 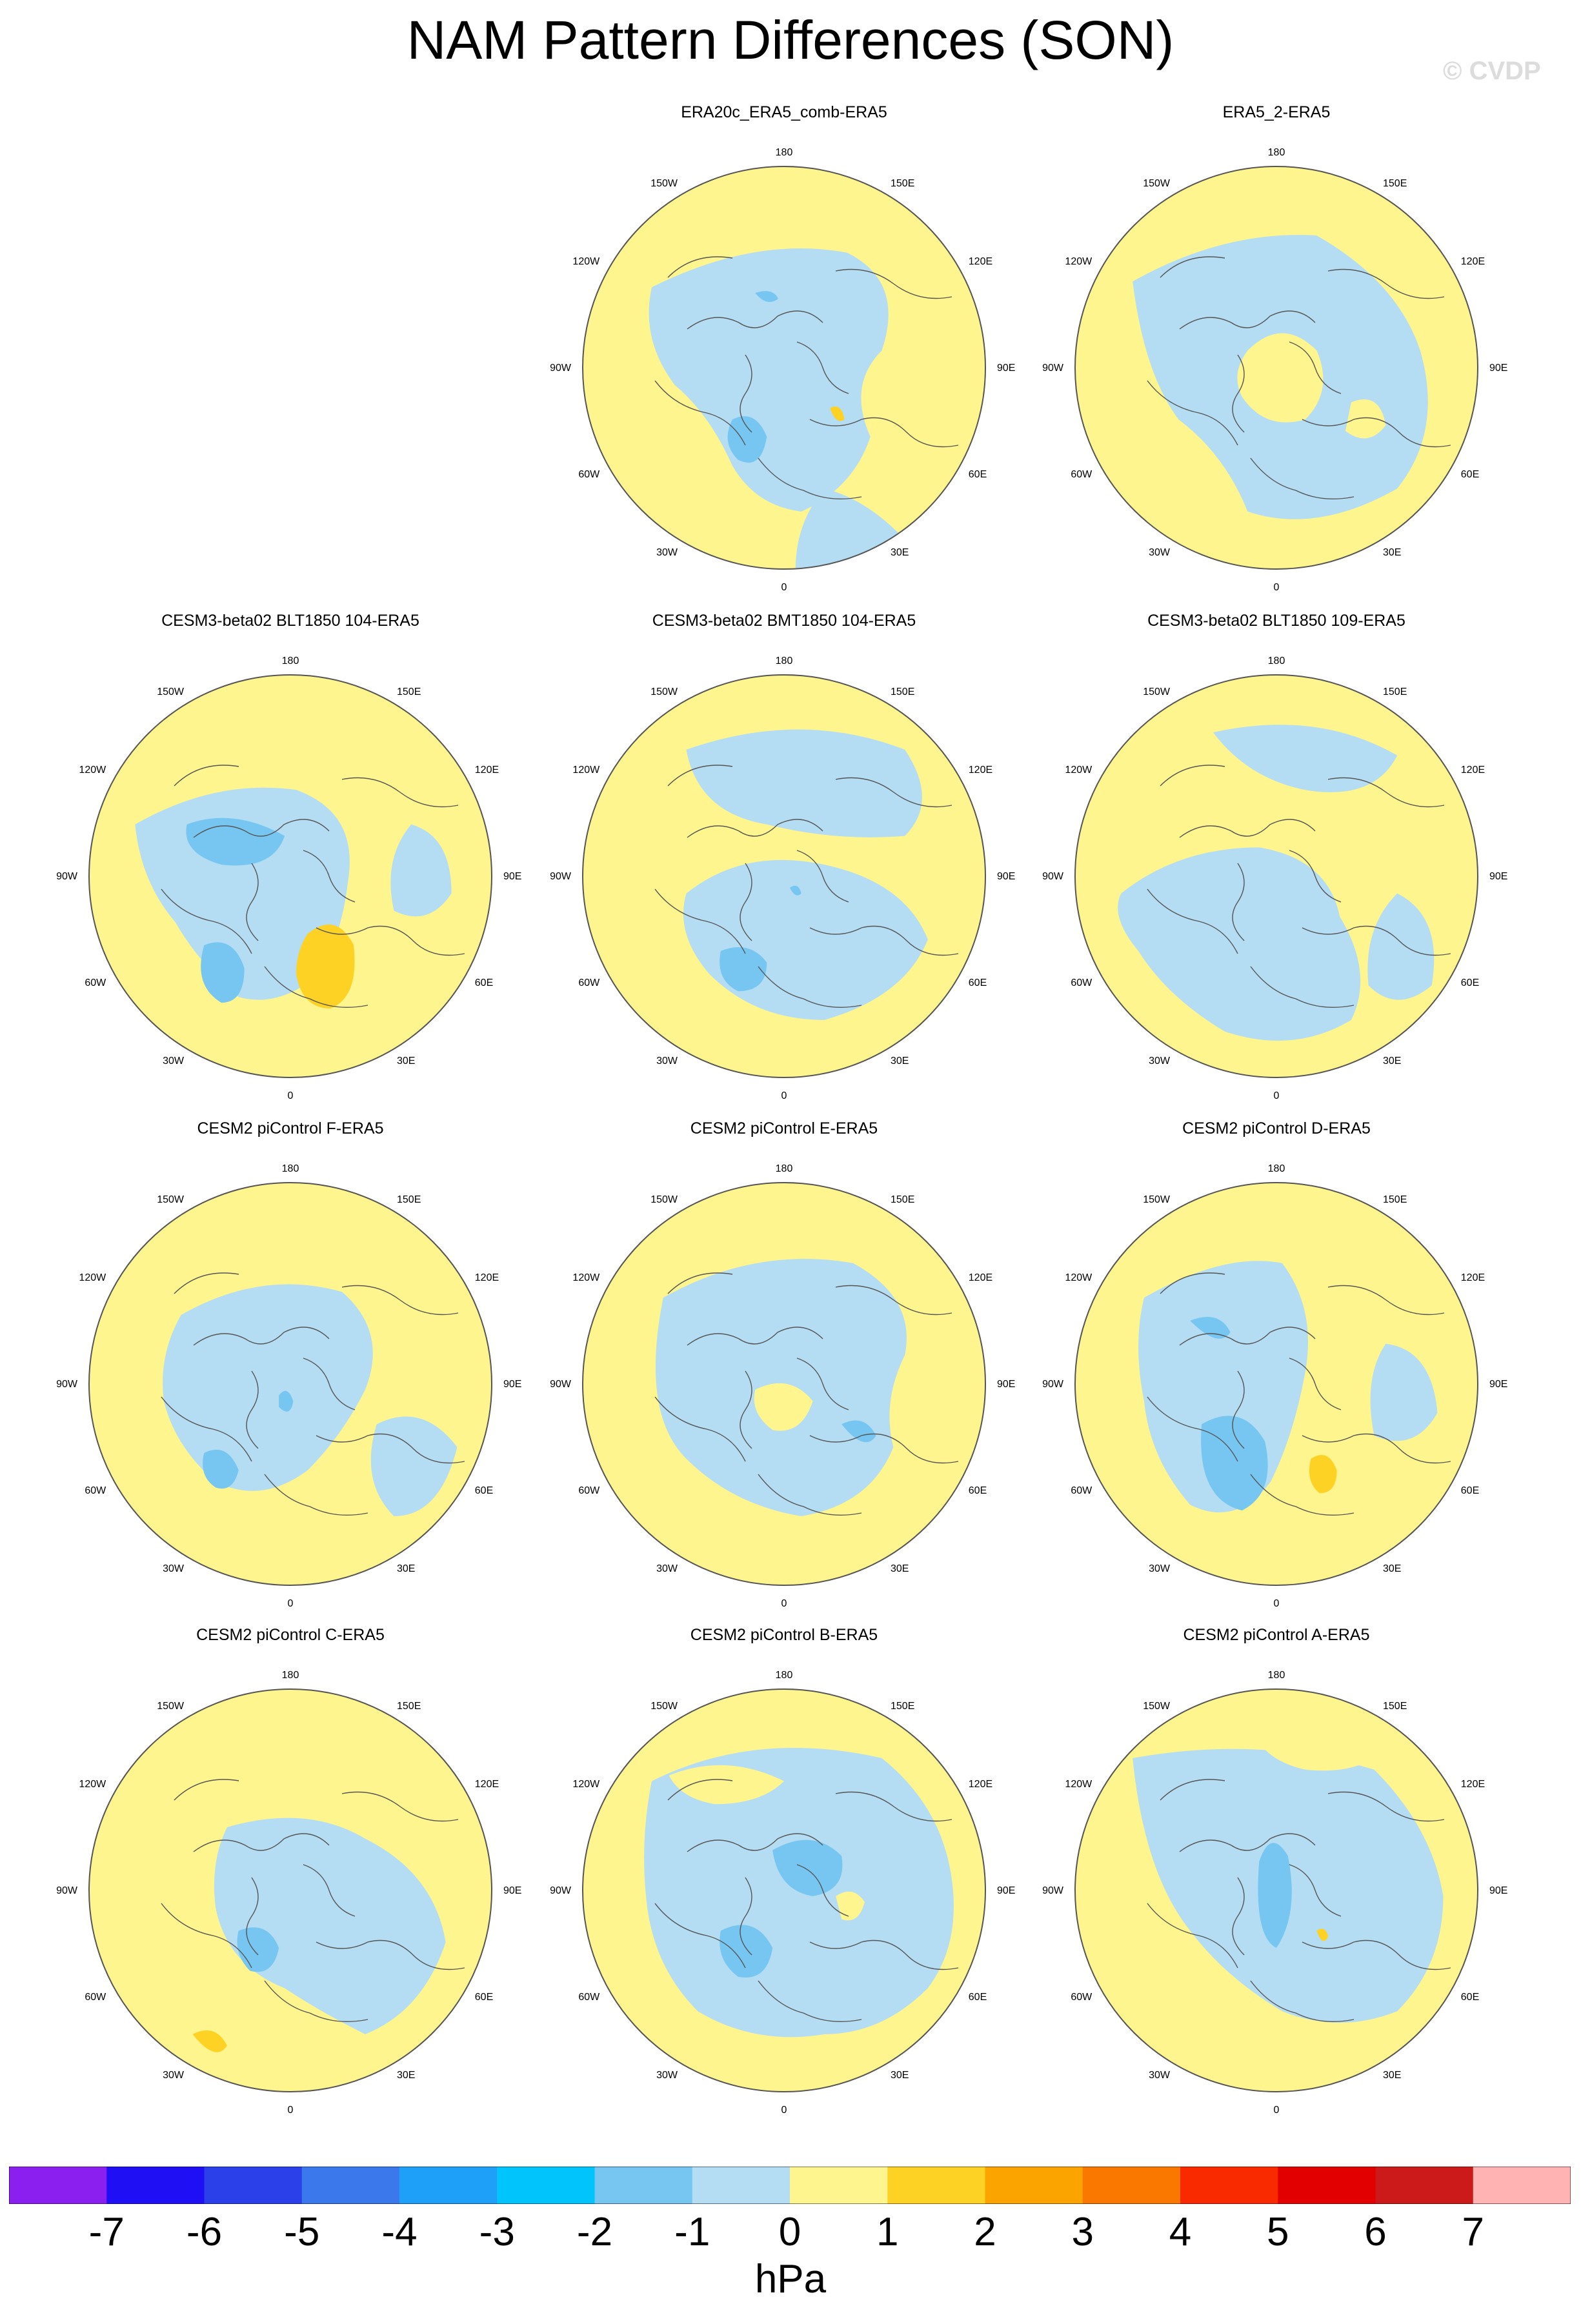 What do you see at coordinates (1276, 1128) in the screenshot?
I see `panel-title: CESM2 piControl D-ERA5` at bounding box center [1276, 1128].